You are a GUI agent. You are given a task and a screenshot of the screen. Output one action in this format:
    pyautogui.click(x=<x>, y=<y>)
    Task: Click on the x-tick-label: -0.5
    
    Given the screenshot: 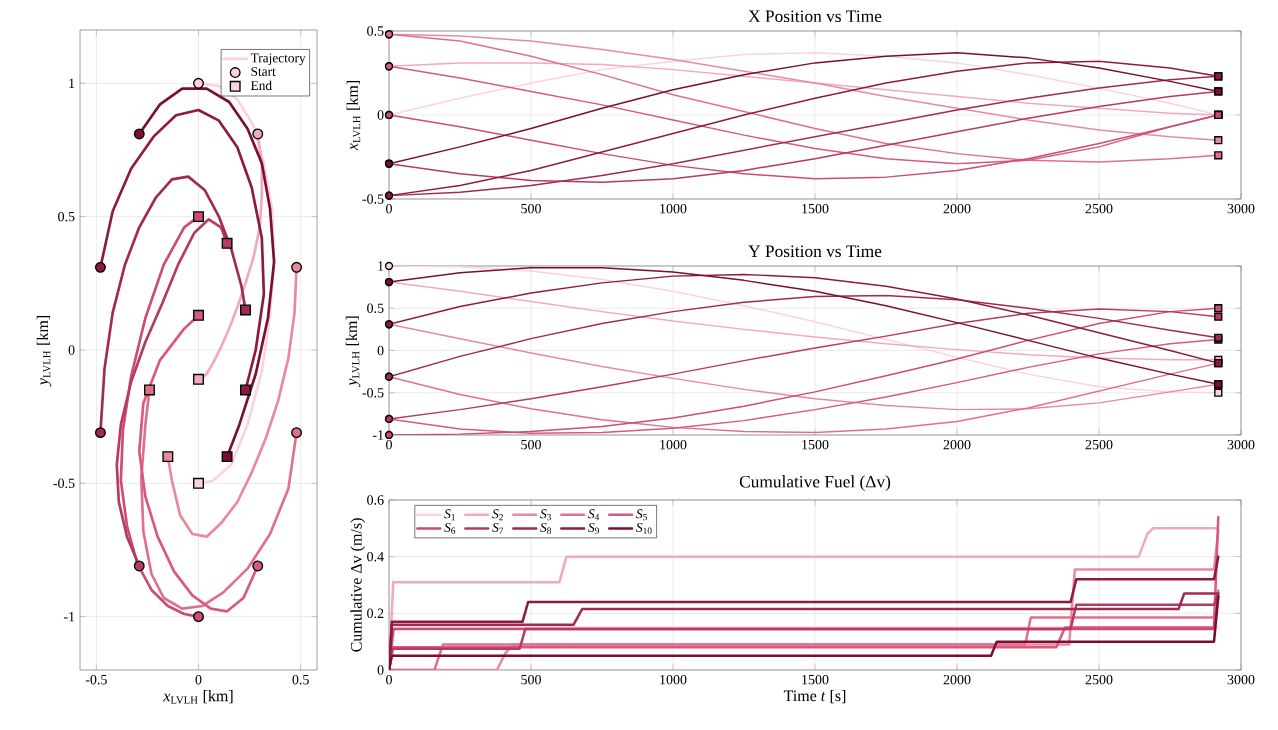 What is the action you would take?
    pyautogui.click(x=96, y=679)
    